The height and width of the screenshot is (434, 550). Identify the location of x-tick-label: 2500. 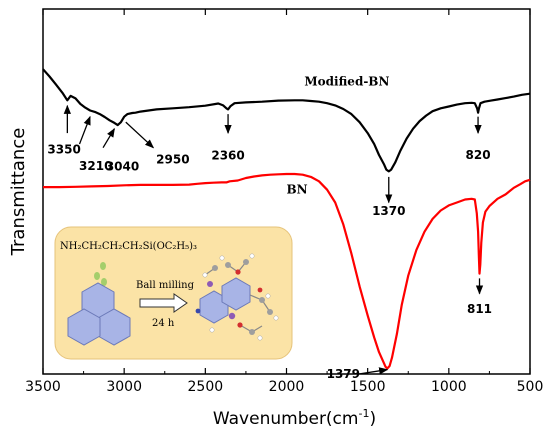
(206, 387).